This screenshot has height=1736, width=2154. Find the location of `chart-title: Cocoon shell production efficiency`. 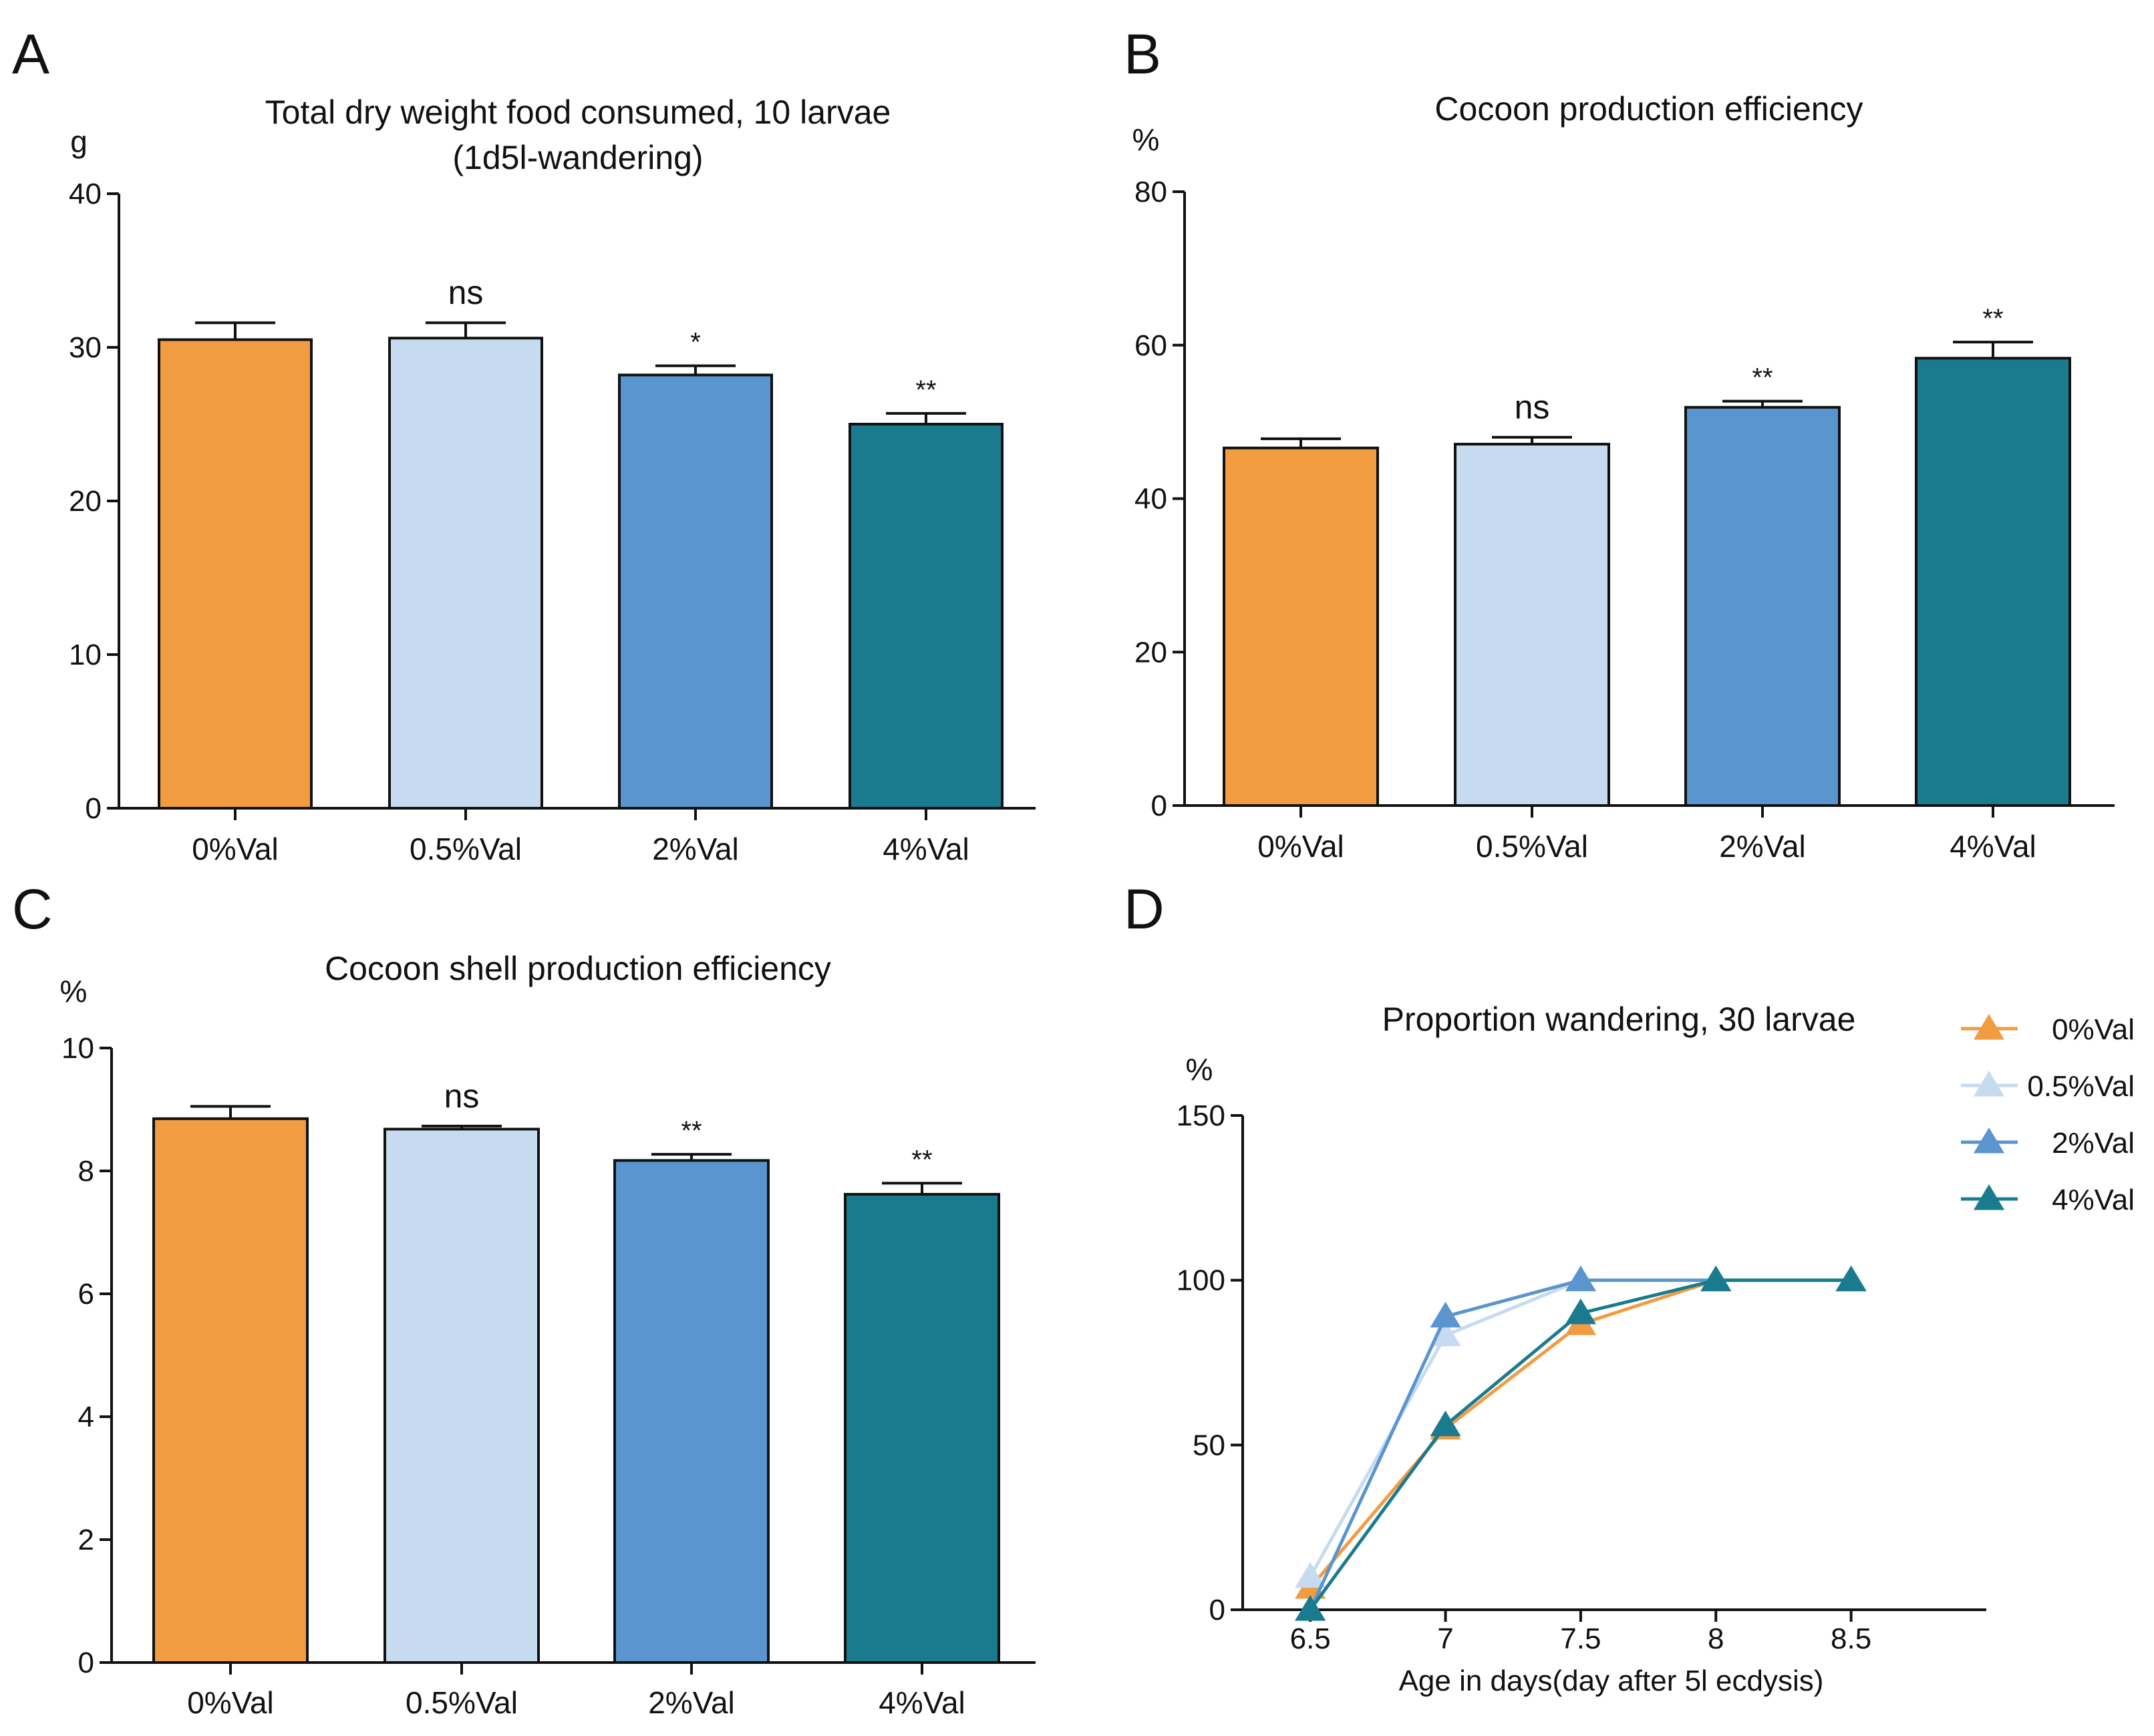

chart-title: Cocoon shell production efficiency is located at coordinates (578, 969).